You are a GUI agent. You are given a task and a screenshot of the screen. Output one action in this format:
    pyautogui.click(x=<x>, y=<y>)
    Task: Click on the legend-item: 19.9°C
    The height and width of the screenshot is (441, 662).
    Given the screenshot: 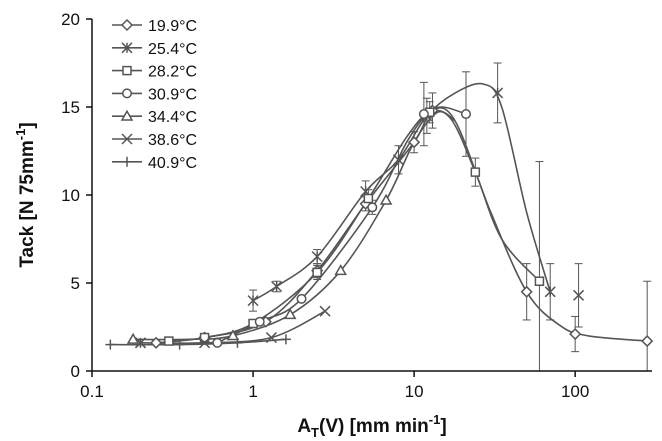 What is the action you would take?
    pyautogui.click(x=154, y=26)
    